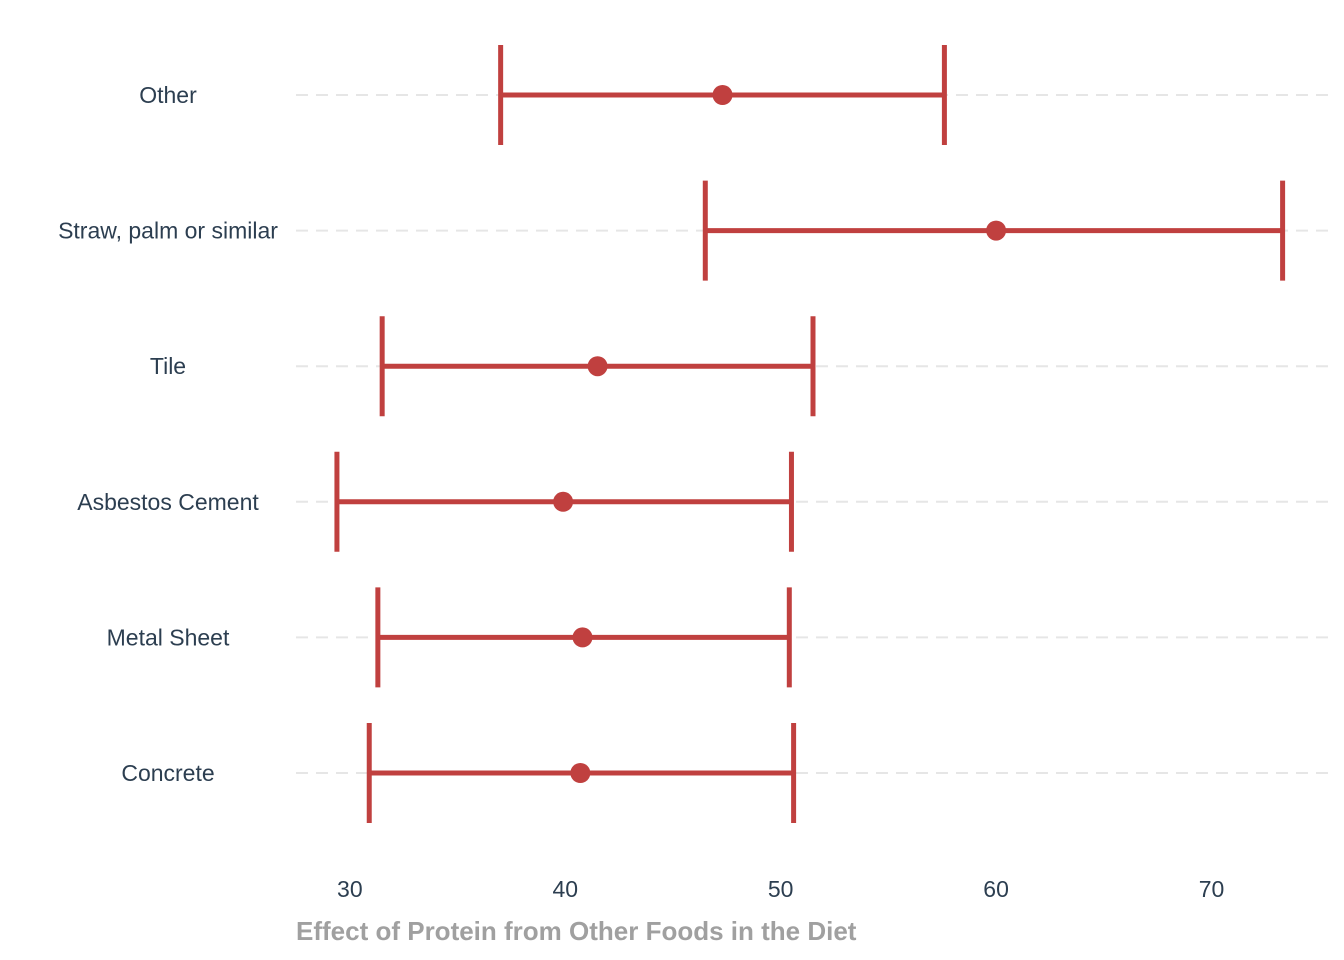 The image size is (1344, 960). I want to click on x-axis-ticks: 30 40 50 60 70, so click(780, 889).